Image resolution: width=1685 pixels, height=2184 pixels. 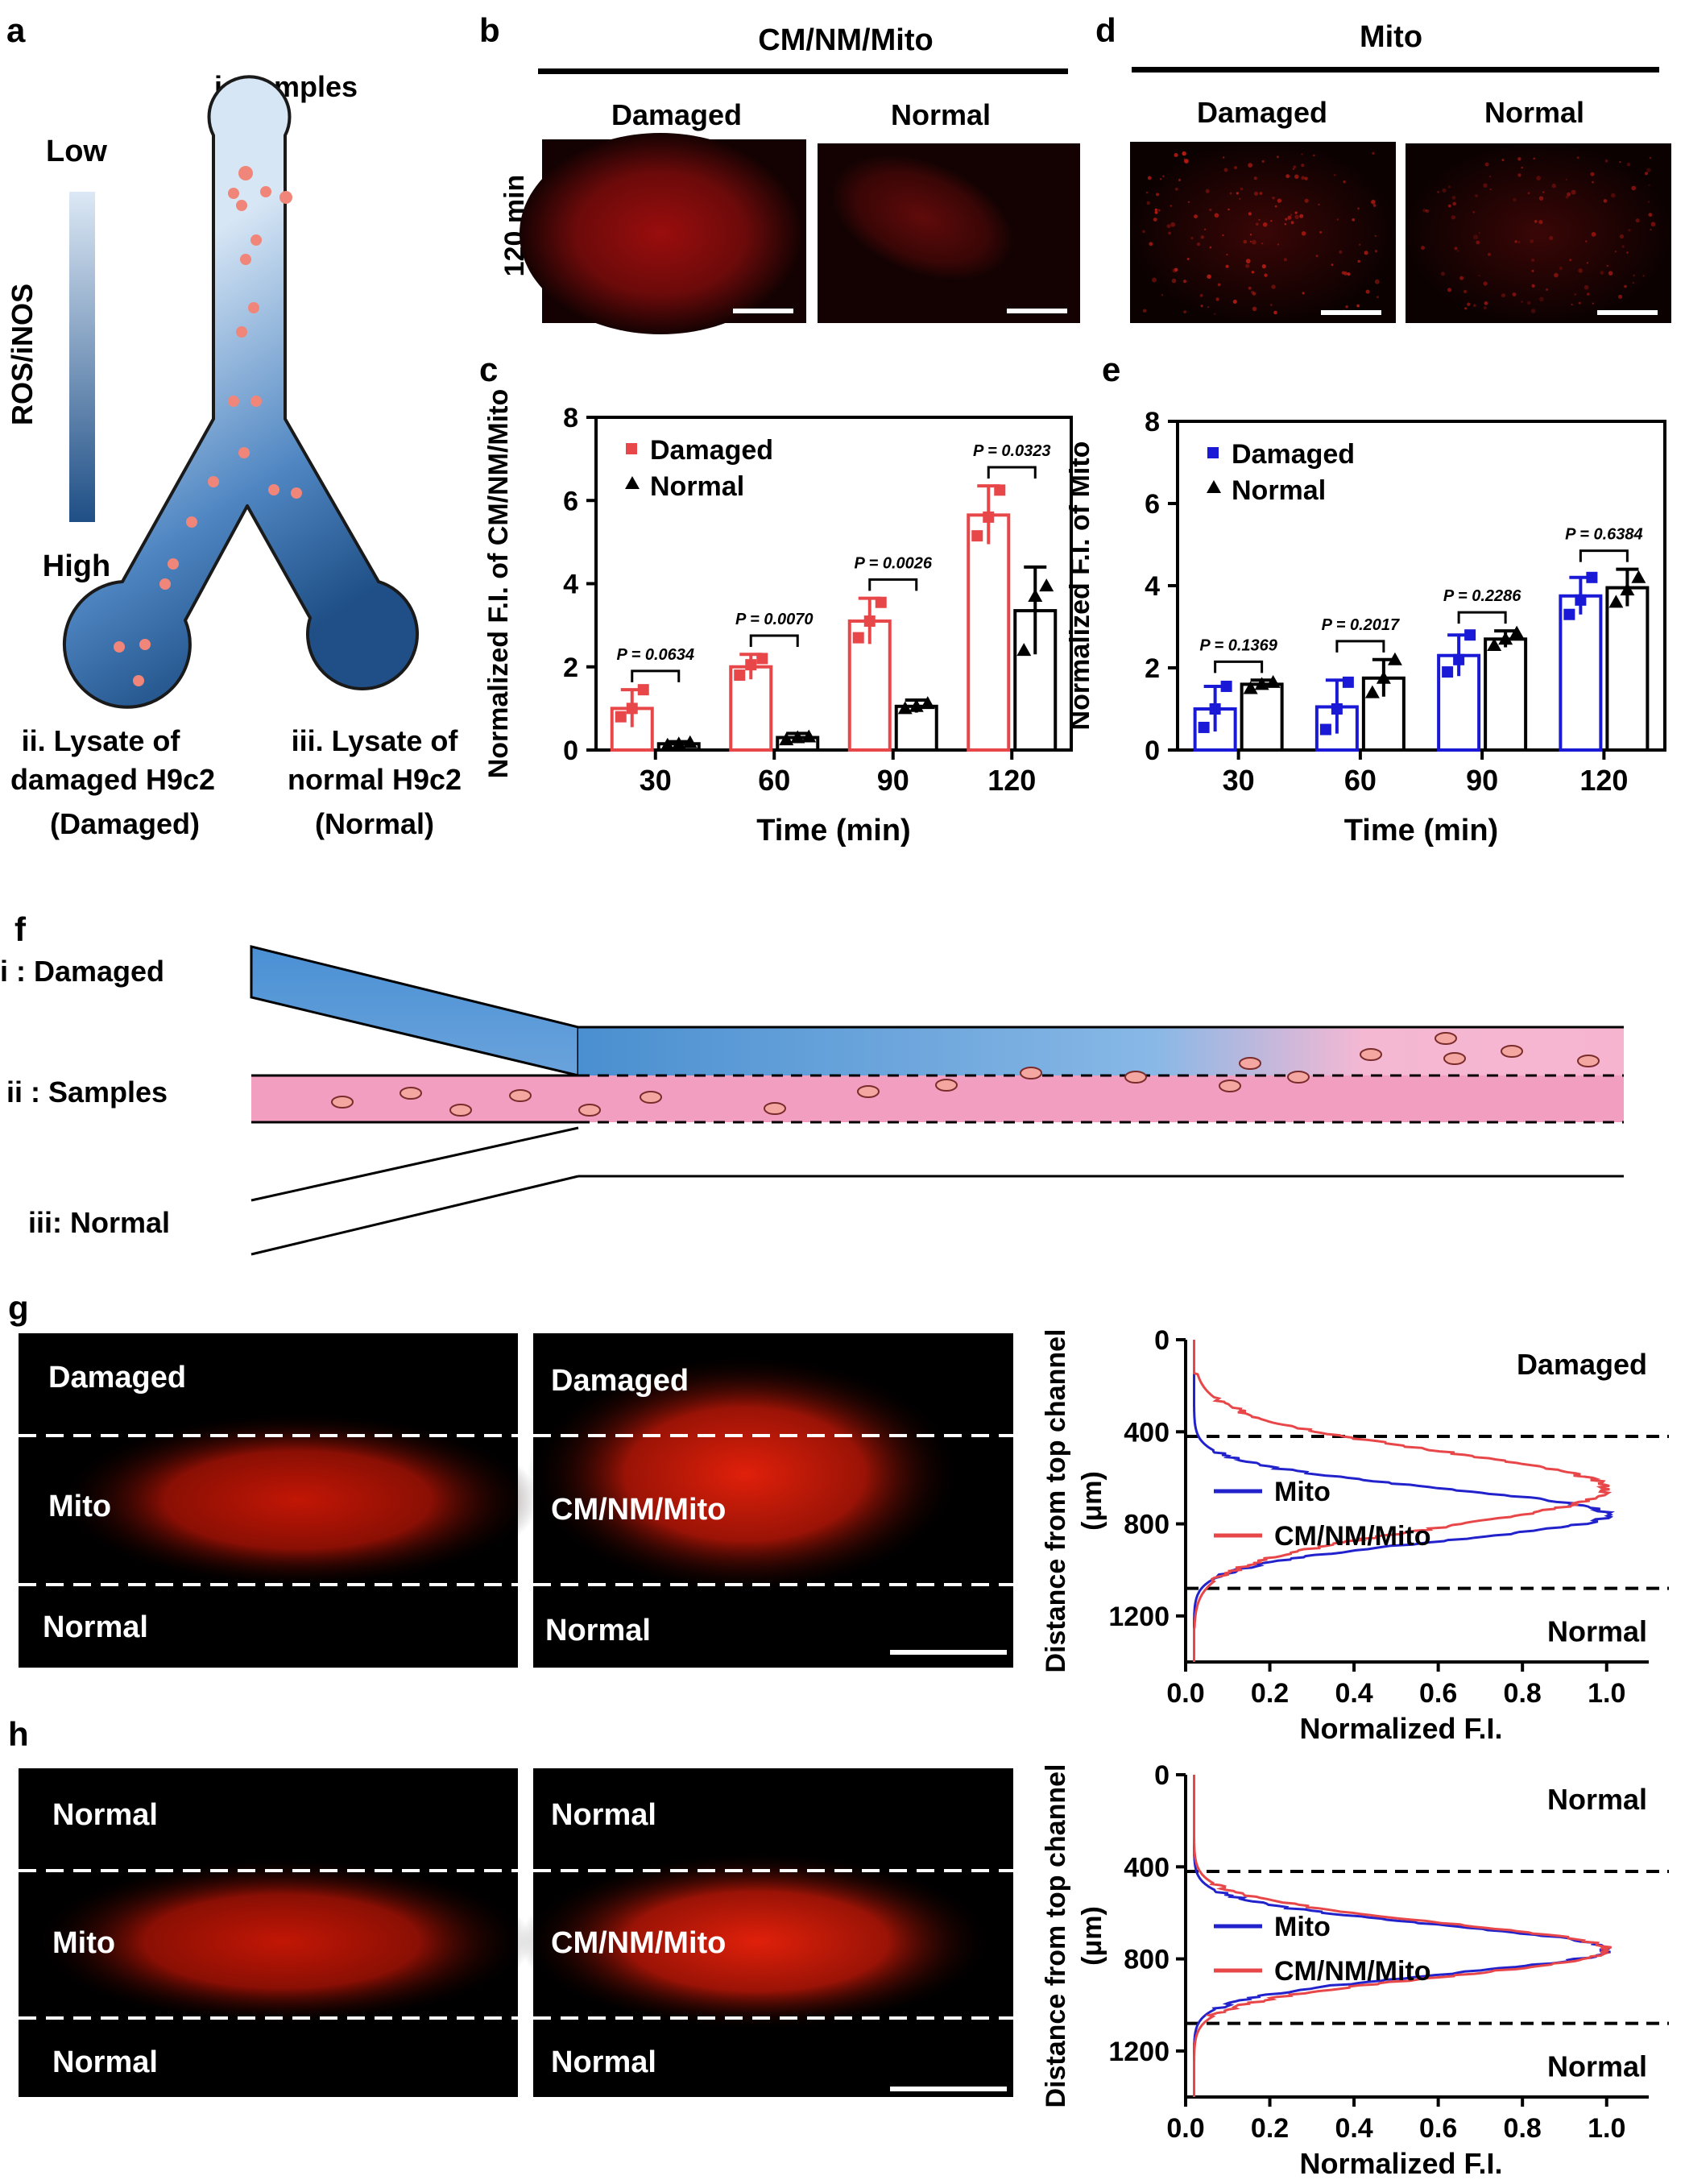 What do you see at coordinates (18, 1734) in the screenshot?
I see `panel-letter-h: h` at bounding box center [18, 1734].